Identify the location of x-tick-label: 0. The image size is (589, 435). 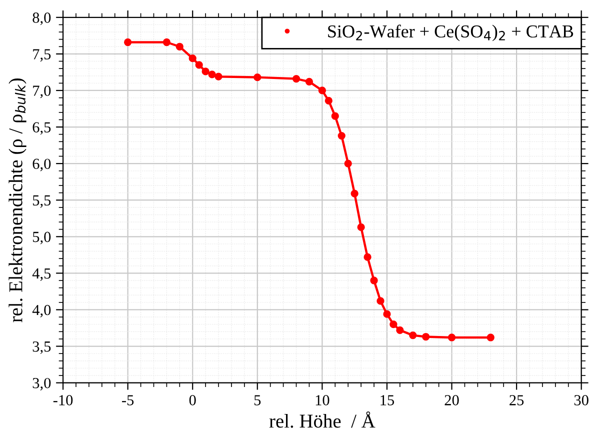
(192, 400).